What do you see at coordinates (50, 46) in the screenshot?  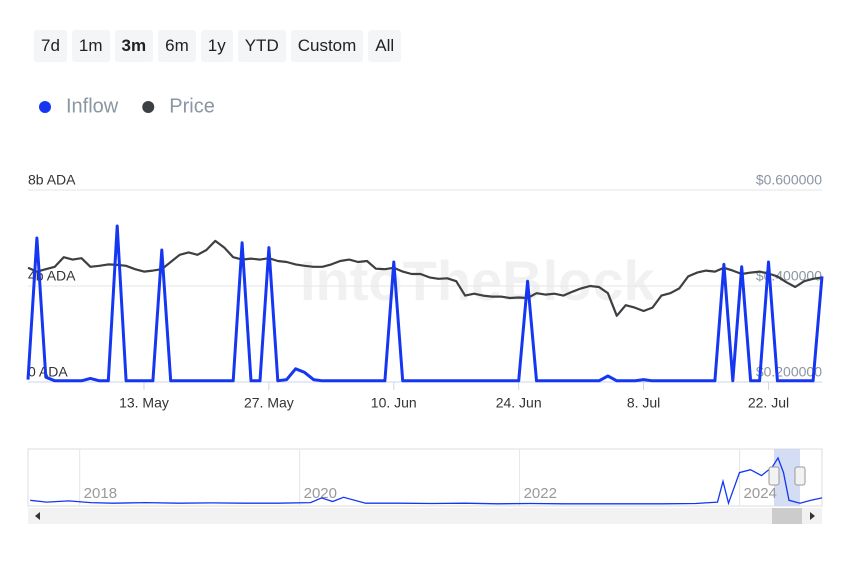 I see `range-button: 7d` at bounding box center [50, 46].